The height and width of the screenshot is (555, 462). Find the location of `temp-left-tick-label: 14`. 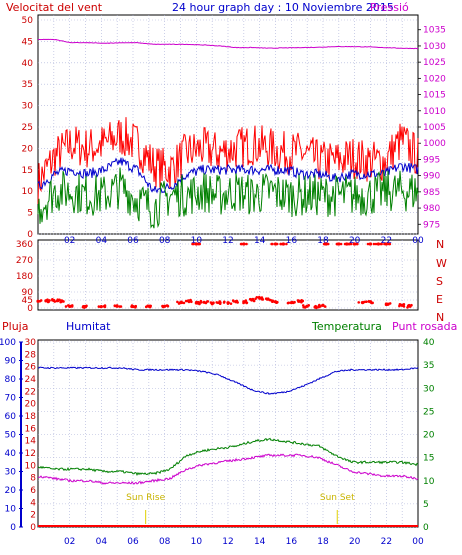

temp-left-tick-label: 14 is located at coordinates (31, 442).